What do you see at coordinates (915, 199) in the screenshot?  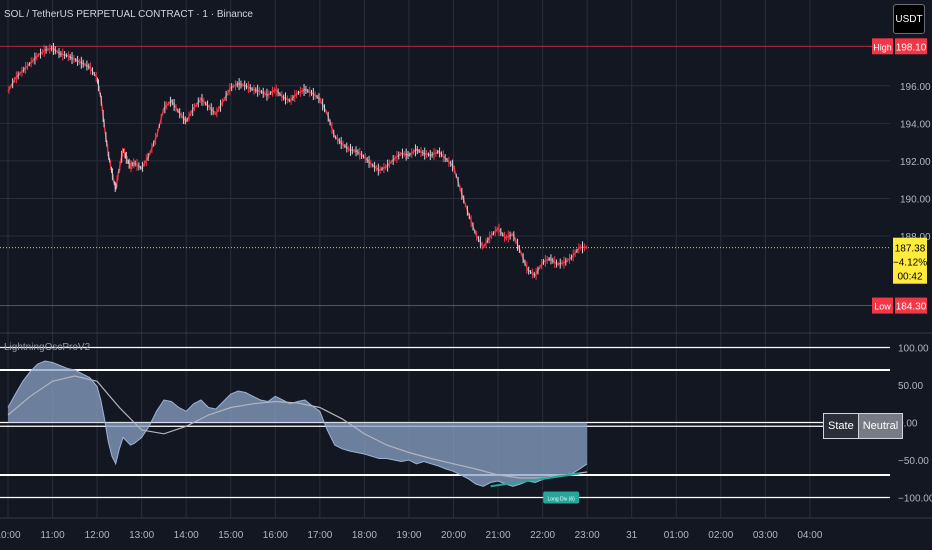 I see `price-tick-label: 190.00` at bounding box center [915, 199].